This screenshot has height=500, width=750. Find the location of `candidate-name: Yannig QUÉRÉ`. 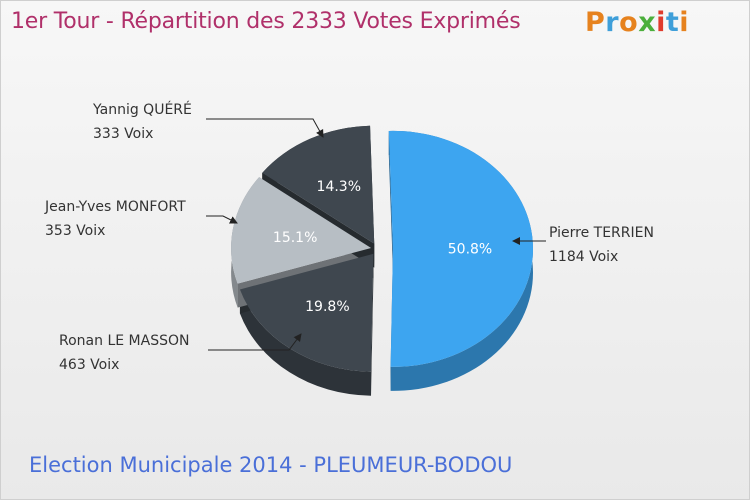

candidate-name: Yannig QUÉRÉ is located at coordinates (142, 109).